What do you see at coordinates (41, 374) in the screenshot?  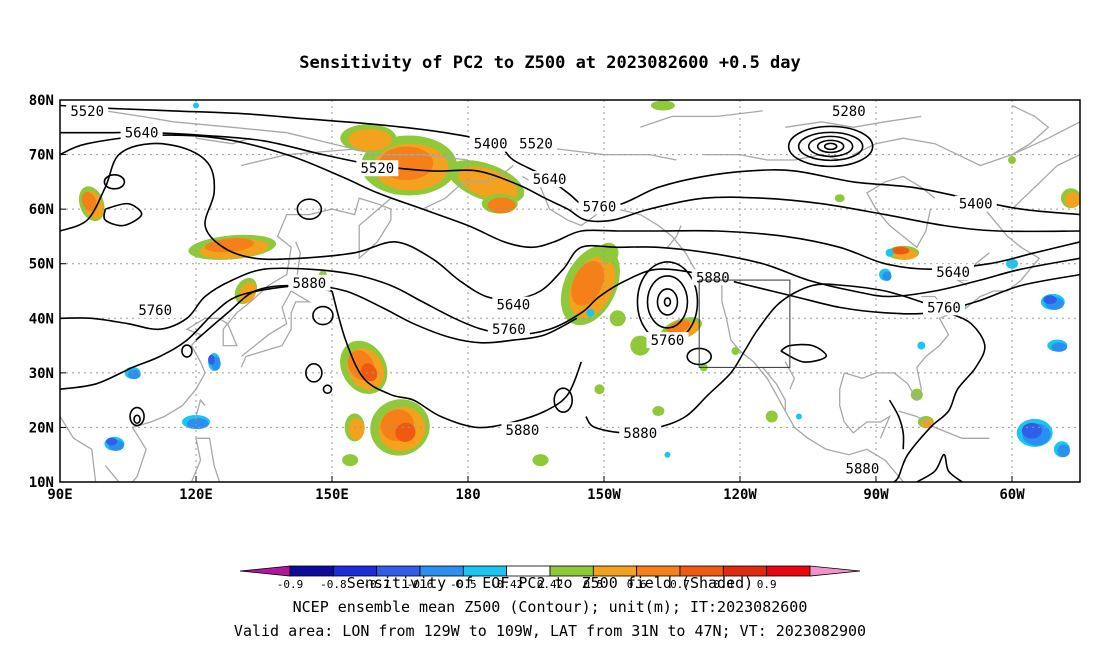 I see `lat-tick-label: 30N` at bounding box center [41, 374].